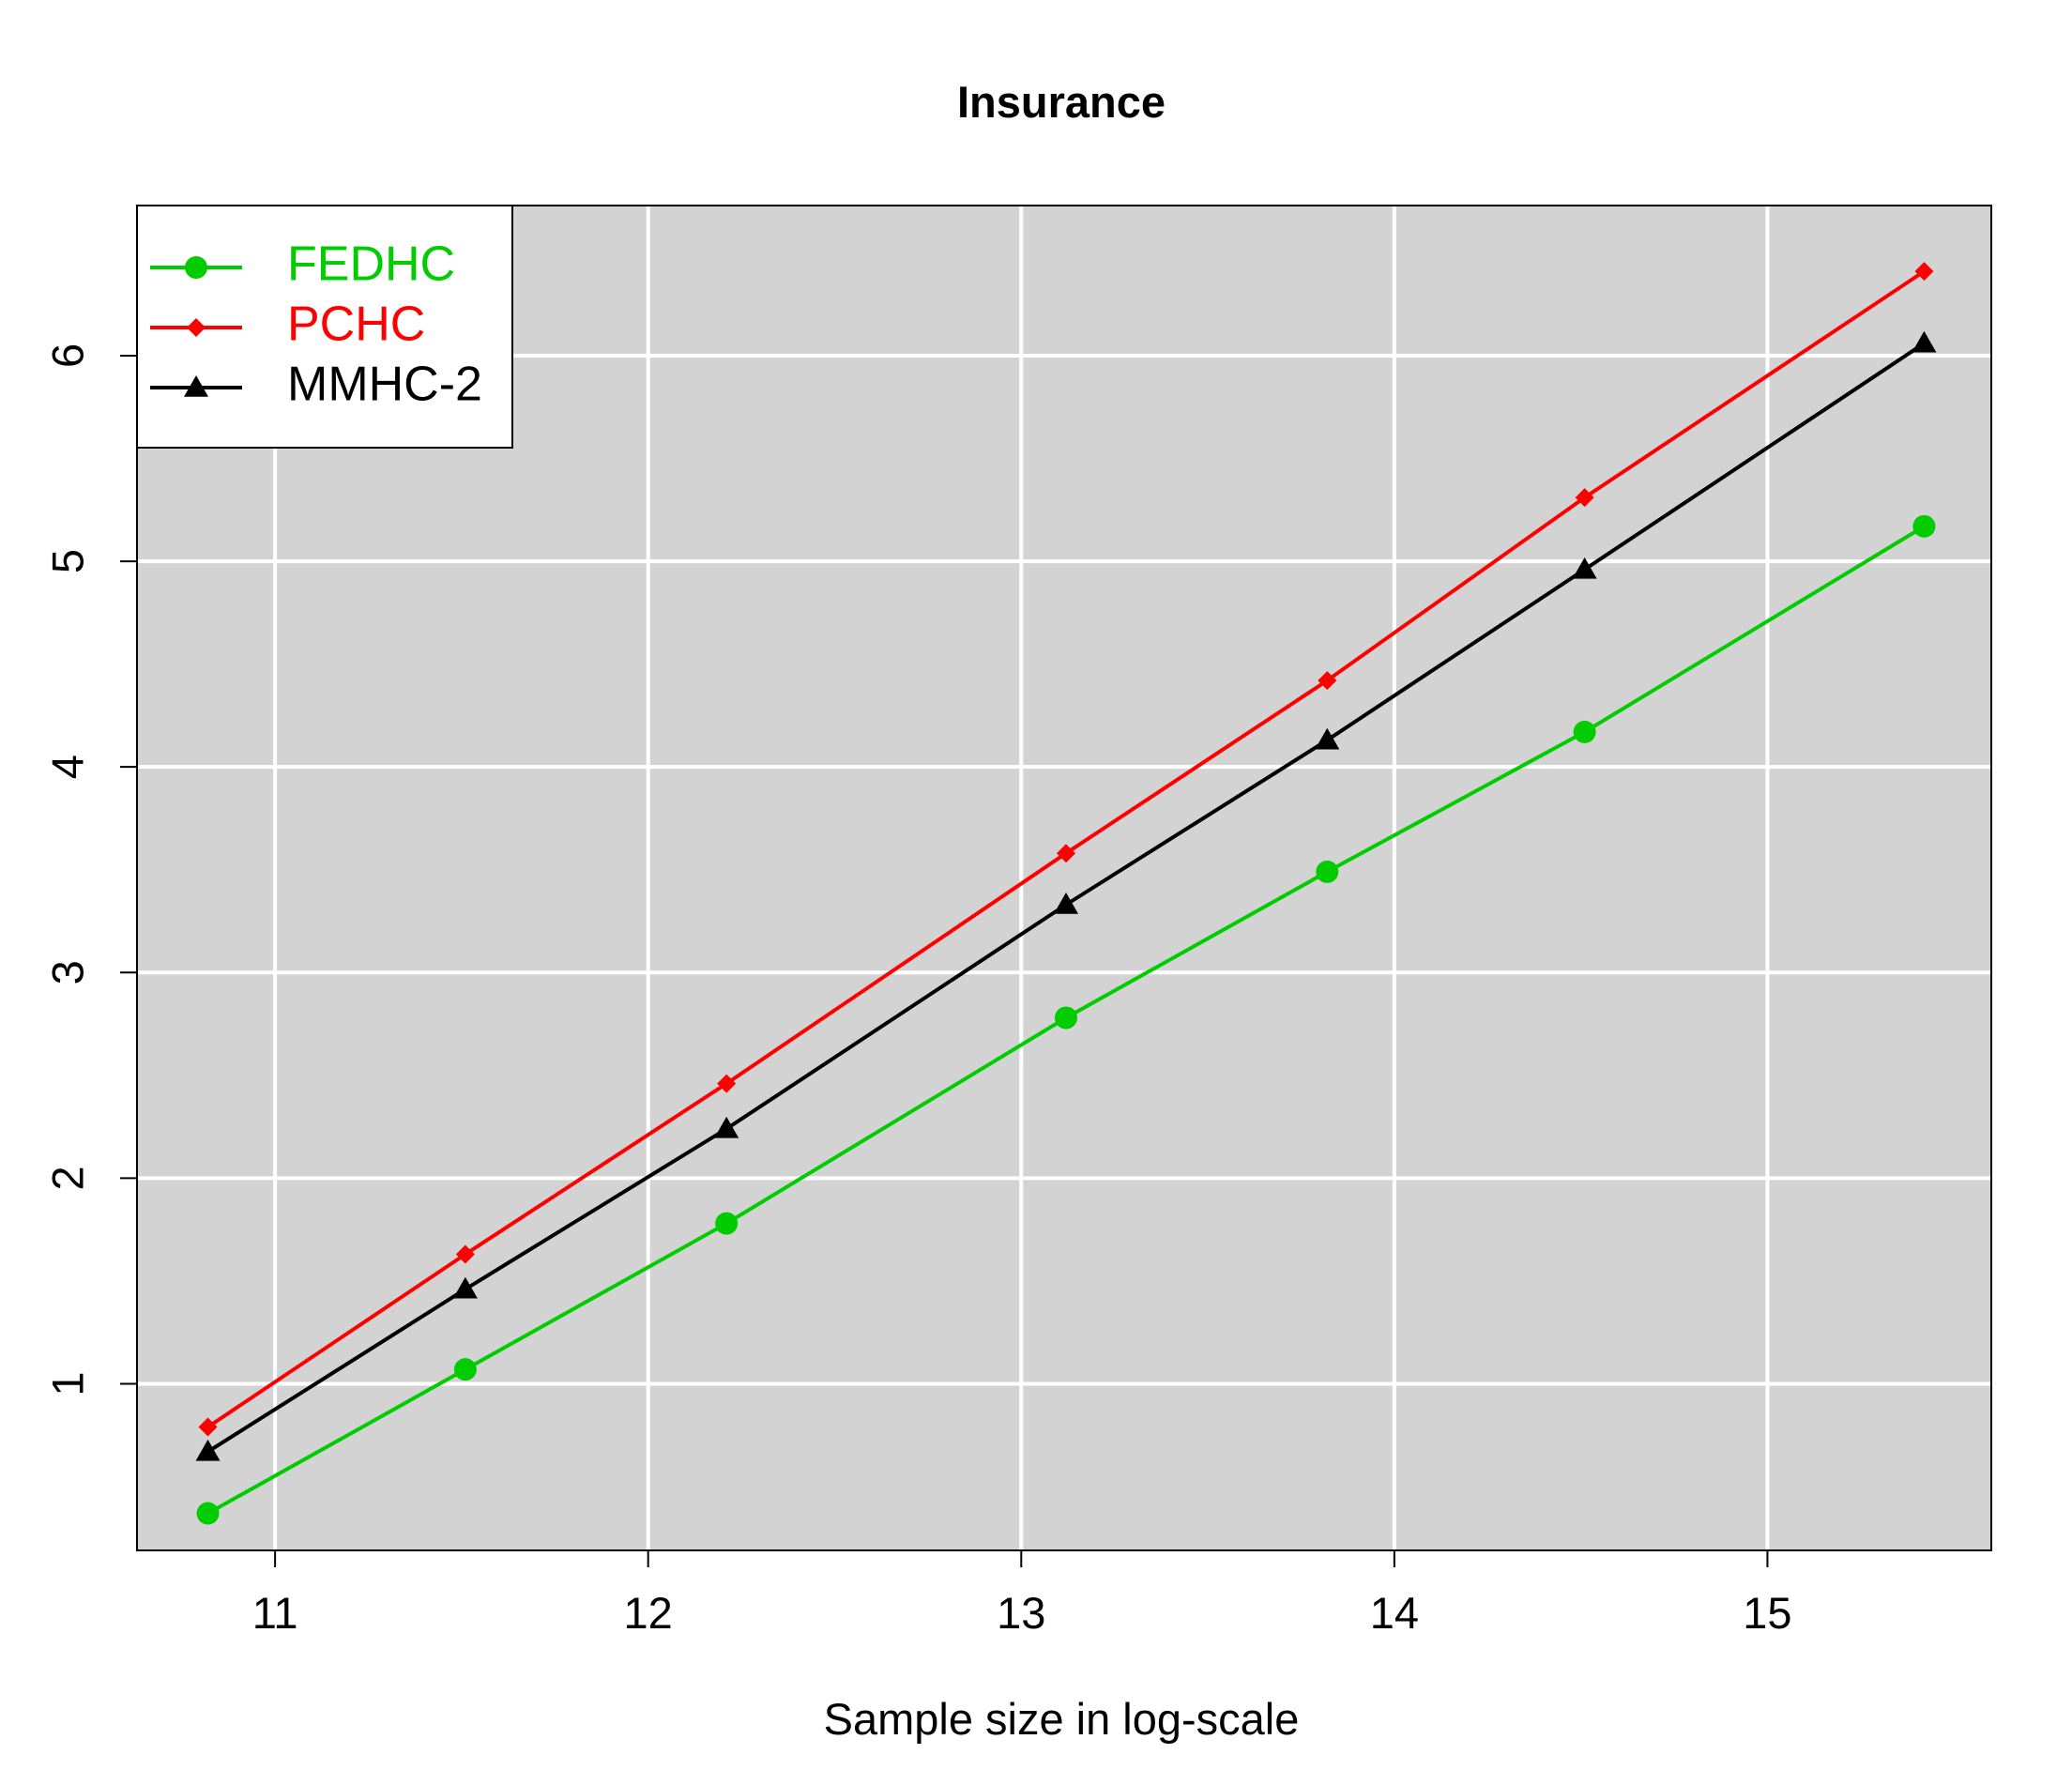 The image size is (2072, 1770). I want to click on legend: FEDHC PCHC MMHC-2, so click(324, 327).